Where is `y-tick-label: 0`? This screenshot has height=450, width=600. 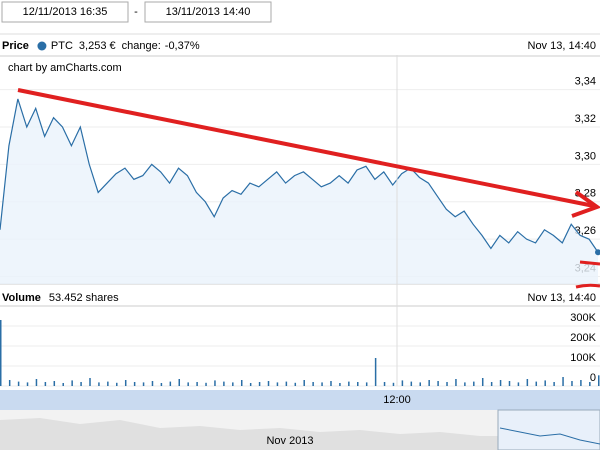
y-tick-label: 0 is located at coordinates (593, 378).